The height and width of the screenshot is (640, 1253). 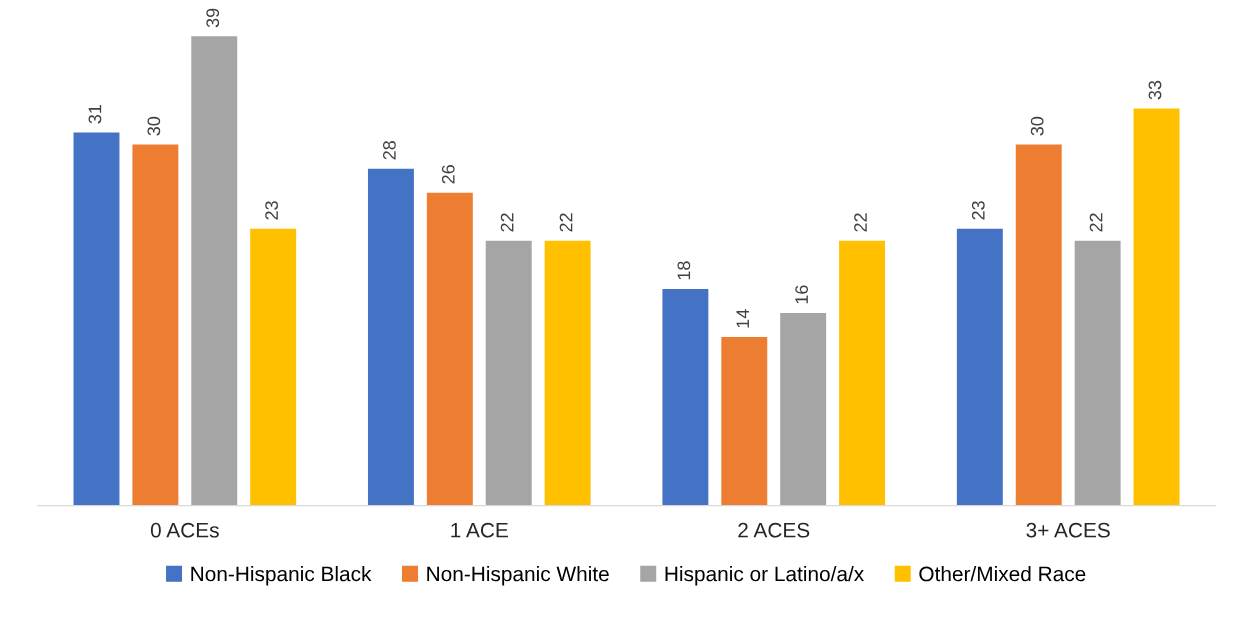 I want to click on data-label: 14, so click(x=742, y=318).